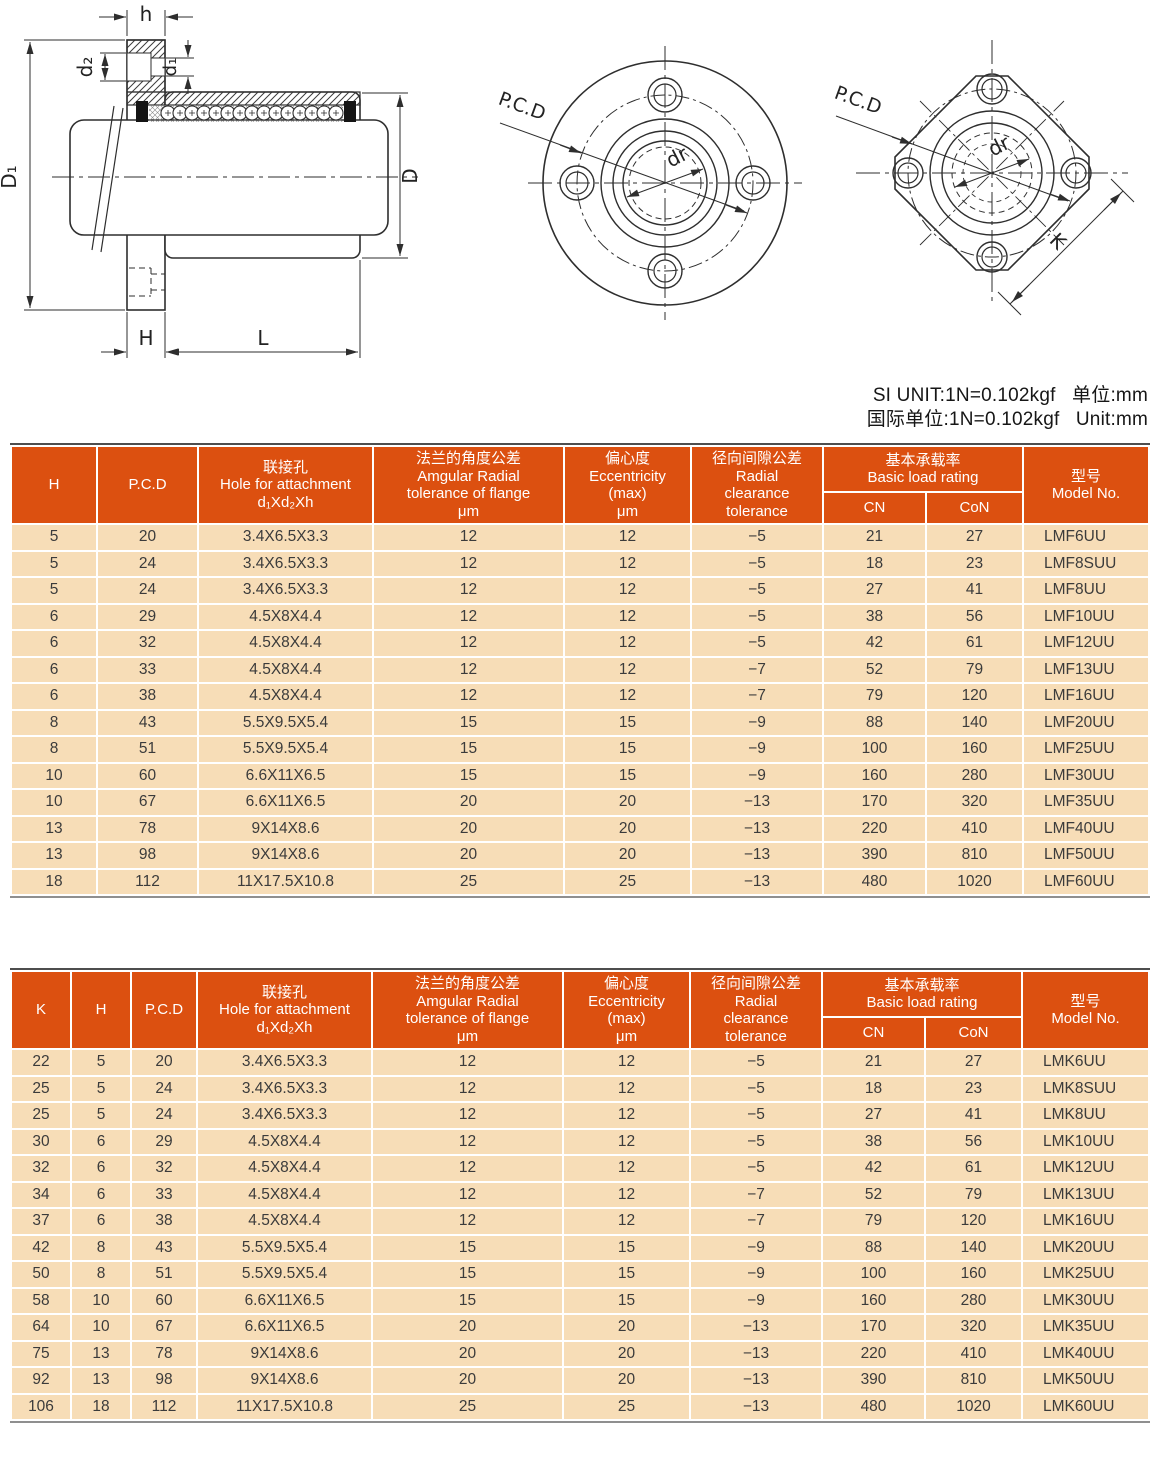 The height and width of the screenshot is (1464, 1160). What do you see at coordinates (756, 1010) in the screenshot?
I see `col-header-radial: 径向间隙公差 Radial clearance tolerance` at bounding box center [756, 1010].